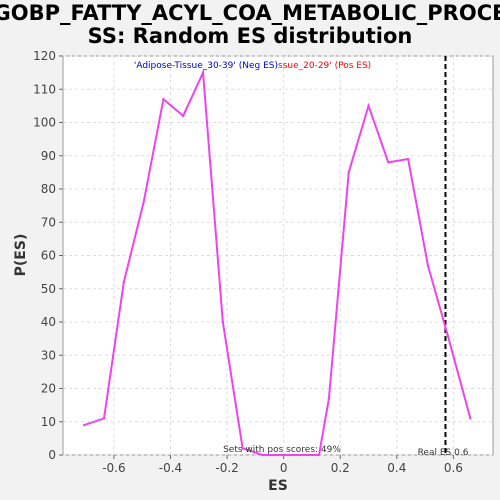  Describe the element at coordinates (48, 222) in the screenshot. I see `y-tick-label: 70` at that location.